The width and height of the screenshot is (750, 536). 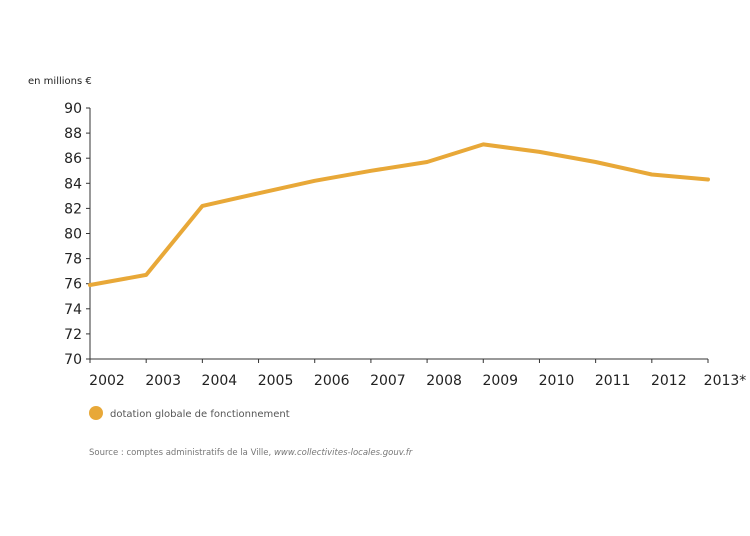 I want to click on x-tick-label: 2008, so click(x=444, y=381).